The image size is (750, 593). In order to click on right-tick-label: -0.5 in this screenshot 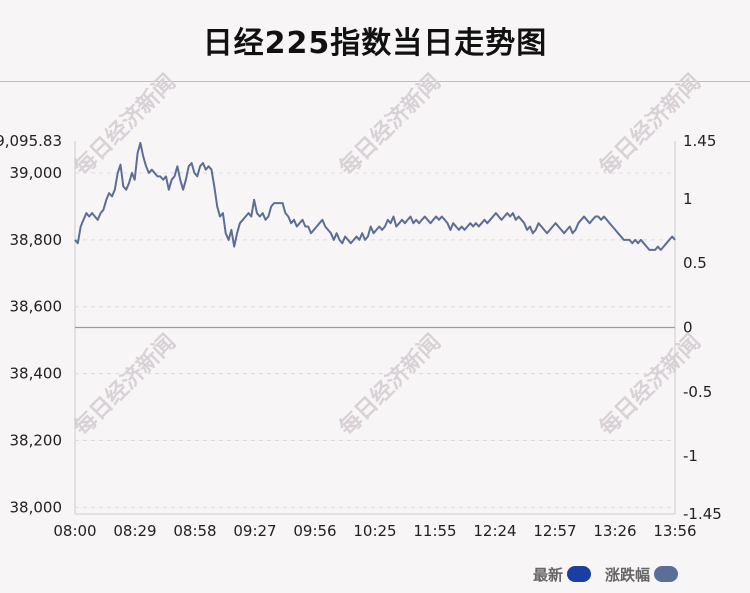, I will do `click(697, 392)`.